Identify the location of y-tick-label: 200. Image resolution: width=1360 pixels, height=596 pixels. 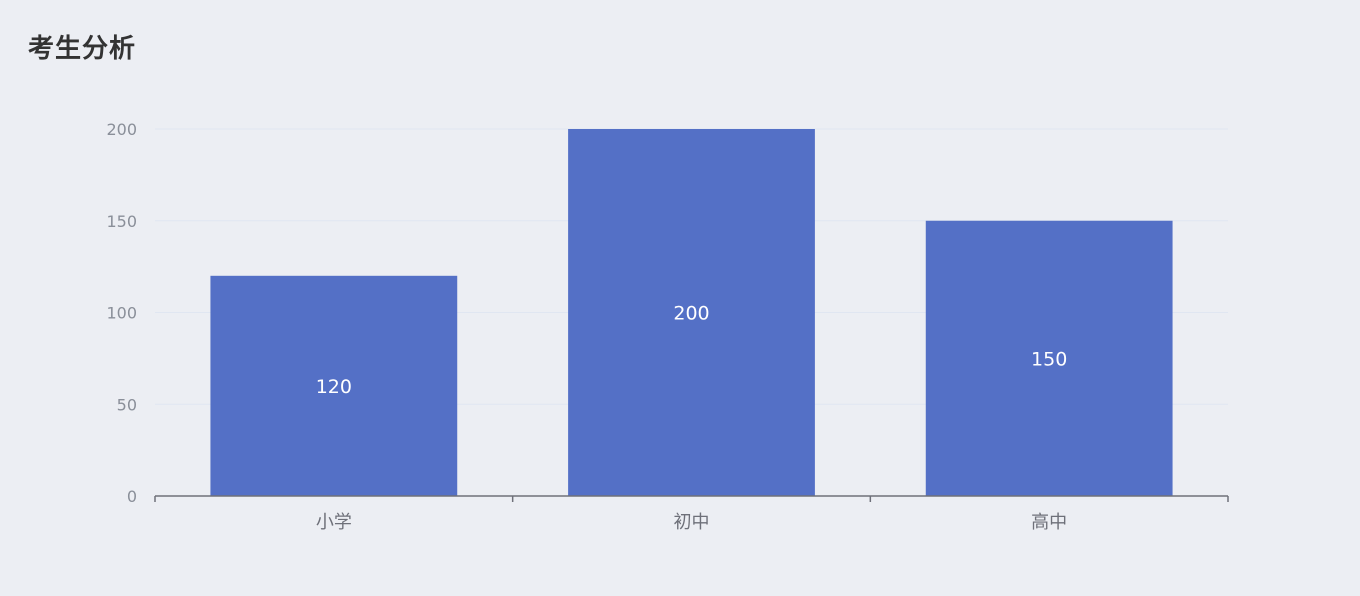
(121, 129).